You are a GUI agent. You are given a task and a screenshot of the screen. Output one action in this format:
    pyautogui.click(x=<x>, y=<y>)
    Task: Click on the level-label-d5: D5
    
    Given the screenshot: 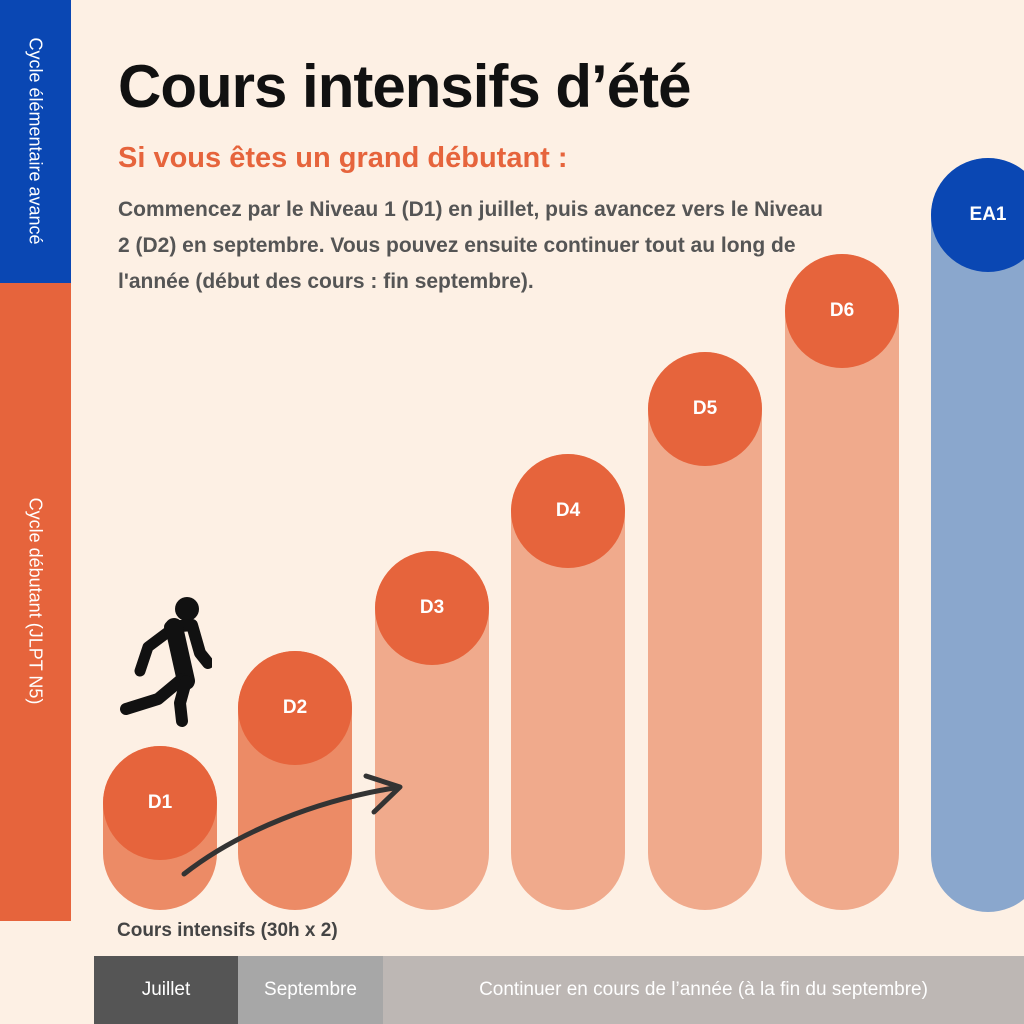 What is the action you would take?
    pyautogui.click(x=705, y=408)
    